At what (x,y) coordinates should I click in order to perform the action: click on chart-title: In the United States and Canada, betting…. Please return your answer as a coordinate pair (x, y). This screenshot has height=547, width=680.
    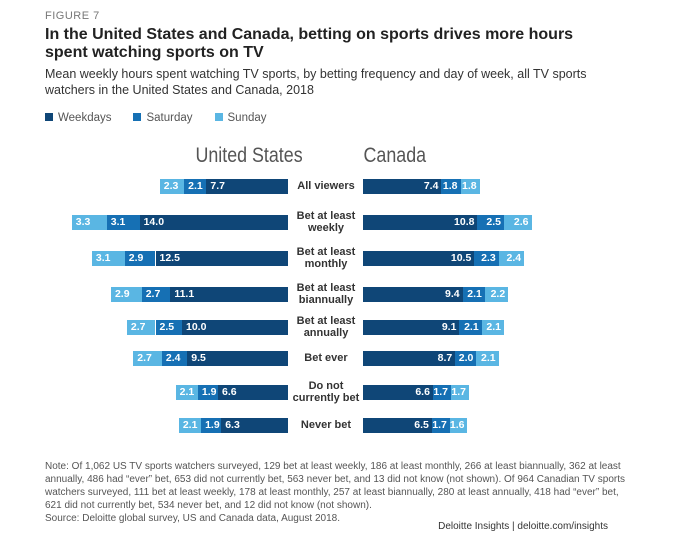
    Looking at the image, I should click on (309, 43).